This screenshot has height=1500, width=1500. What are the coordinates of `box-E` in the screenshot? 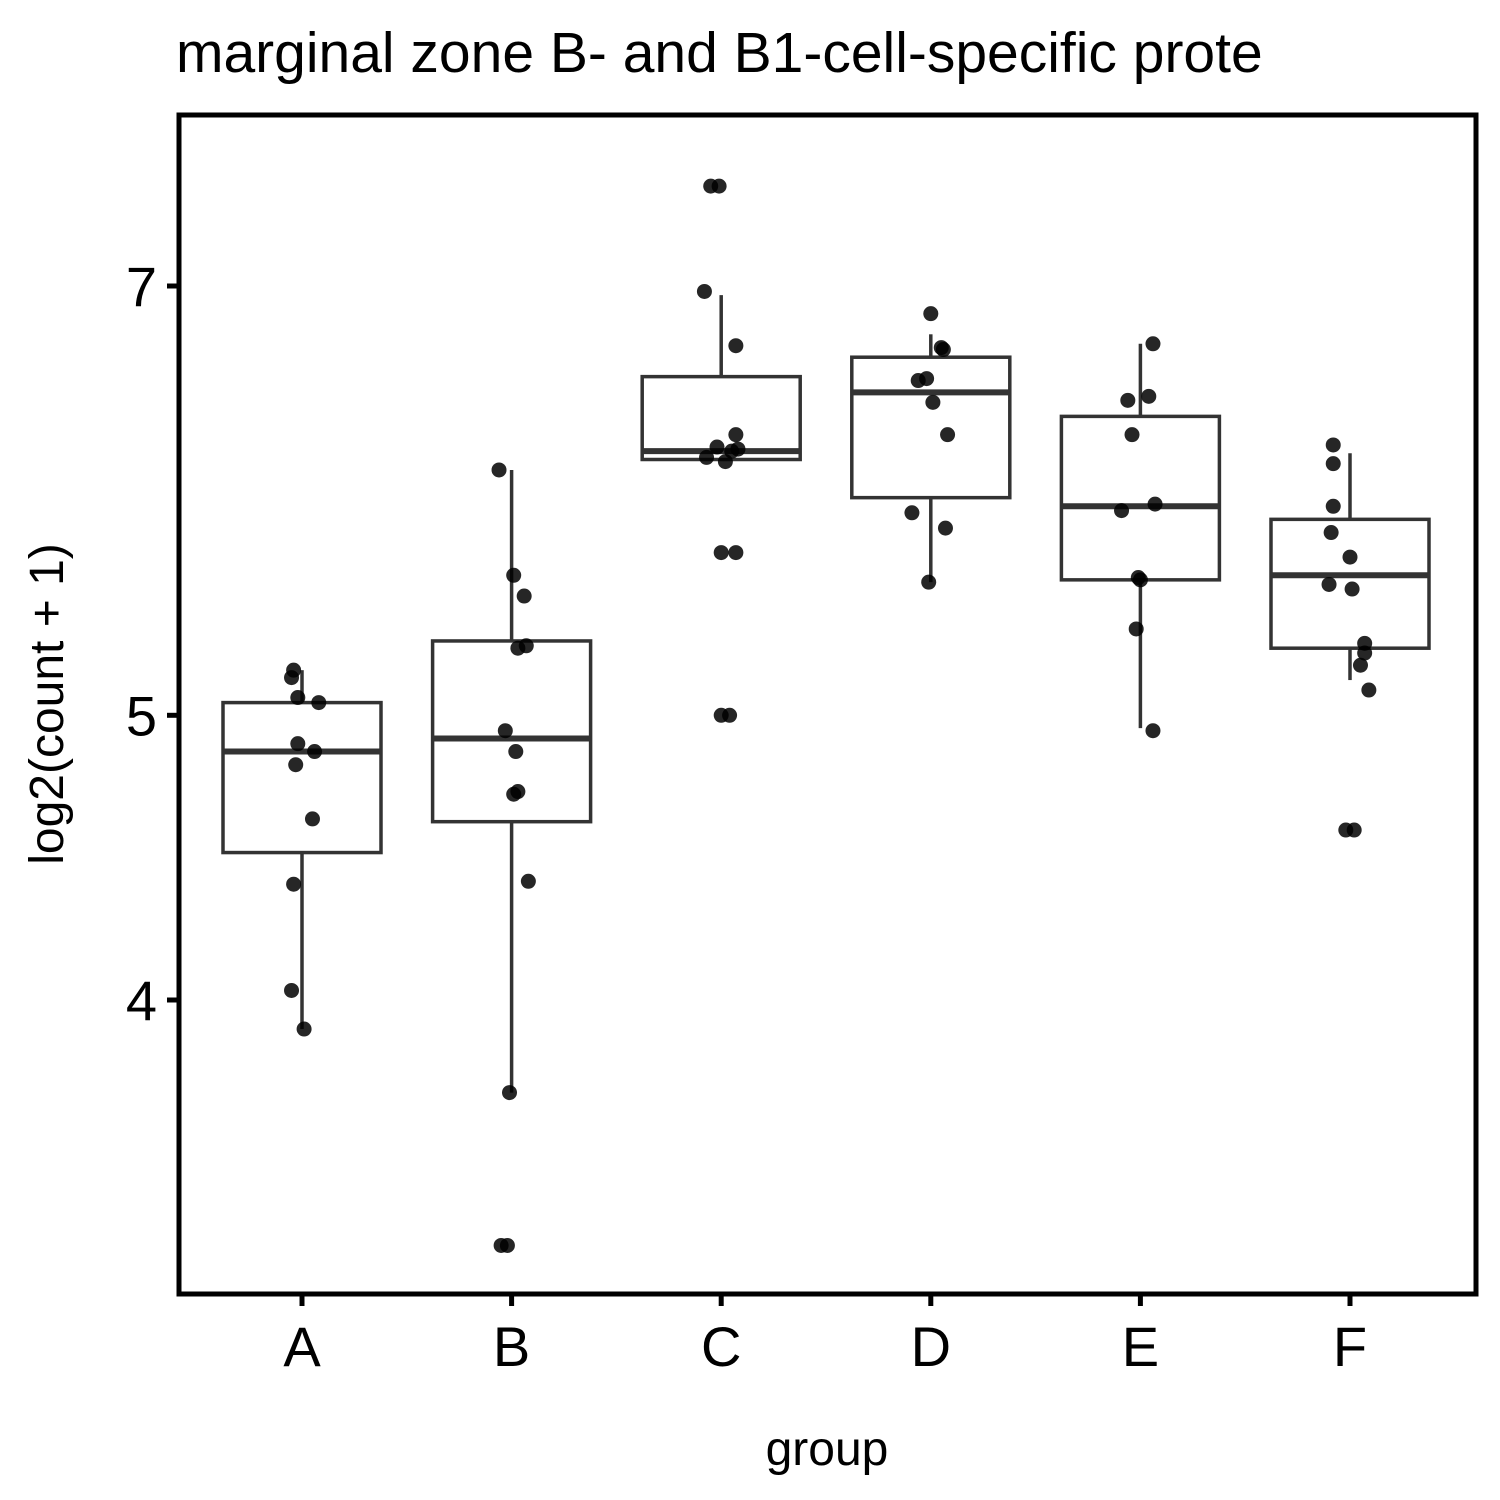 It's located at (1140, 536).